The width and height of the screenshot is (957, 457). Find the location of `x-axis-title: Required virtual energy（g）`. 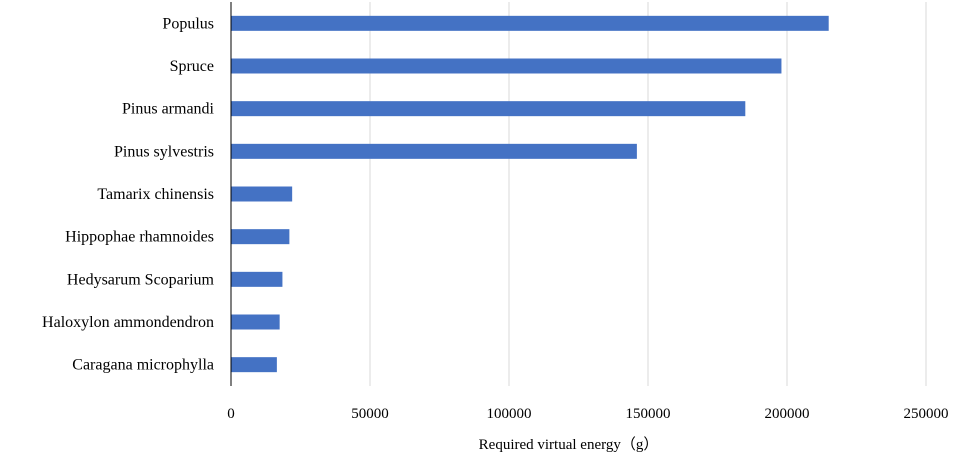

x-axis-title: Required virtual energy（g） is located at coordinates (569, 444).